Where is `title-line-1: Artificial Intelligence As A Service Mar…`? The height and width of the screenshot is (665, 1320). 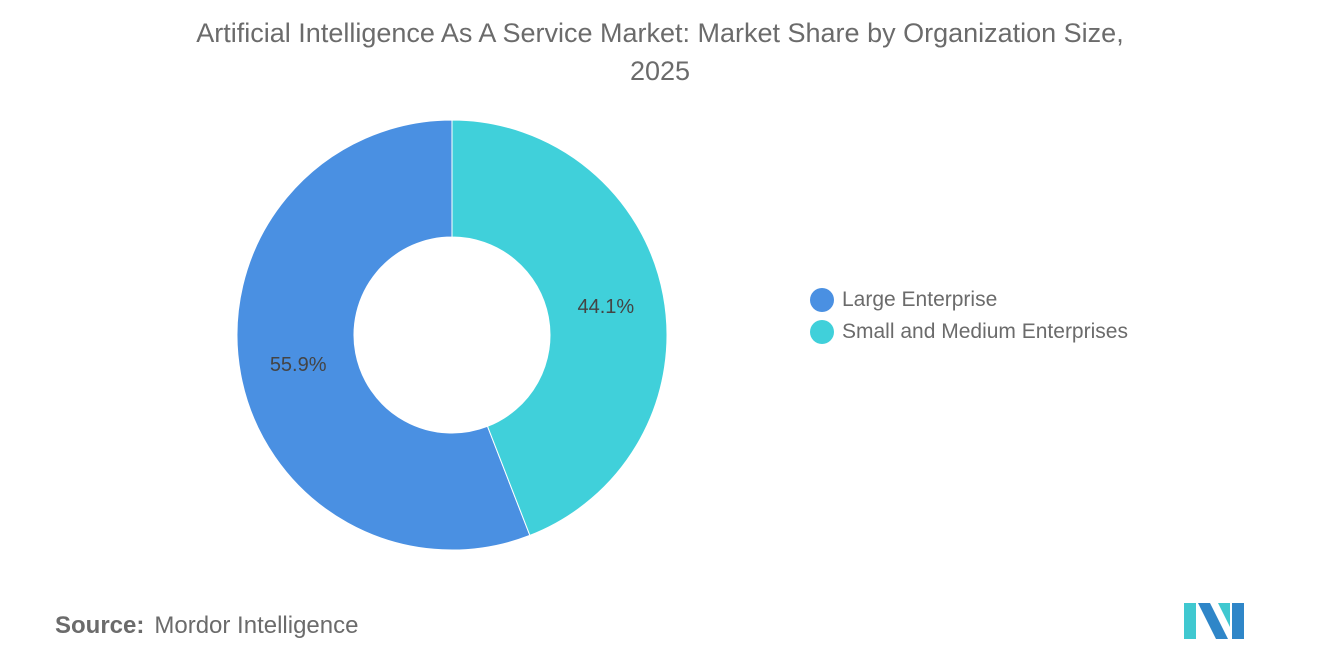
title-line-1: Artificial Intelligence As A Service Mar… is located at coordinates (660, 33).